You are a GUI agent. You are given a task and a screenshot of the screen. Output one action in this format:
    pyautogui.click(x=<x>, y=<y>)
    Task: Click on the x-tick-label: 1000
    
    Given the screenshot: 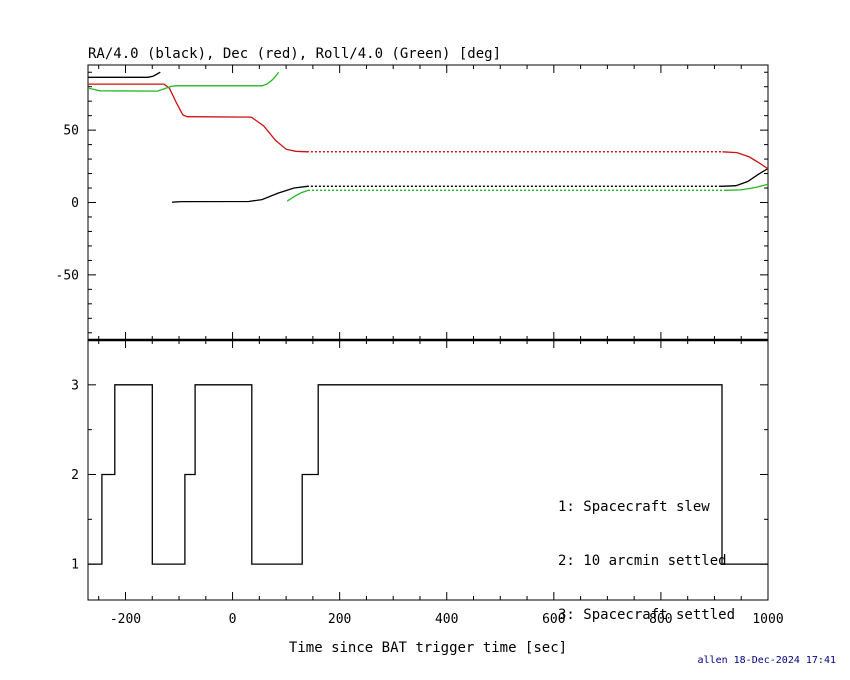 What is the action you would take?
    pyautogui.click(x=767, y=619)
    